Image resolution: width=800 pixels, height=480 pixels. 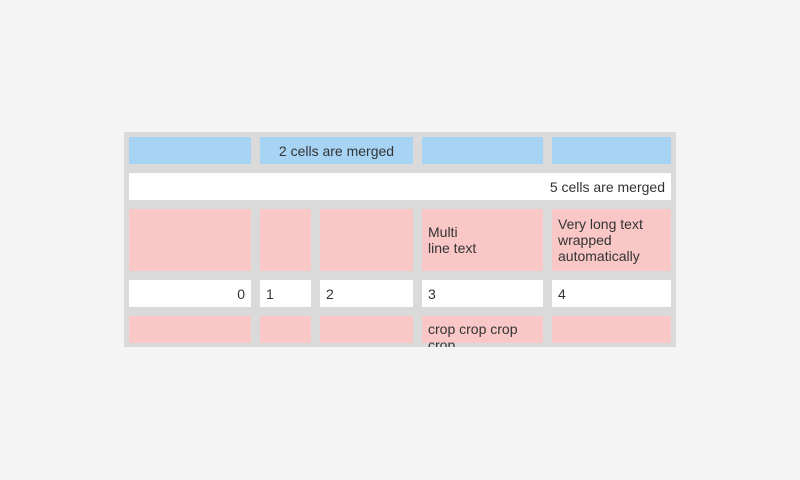 I want to click on number-cell-2: 2, so click(x=366, y=293).